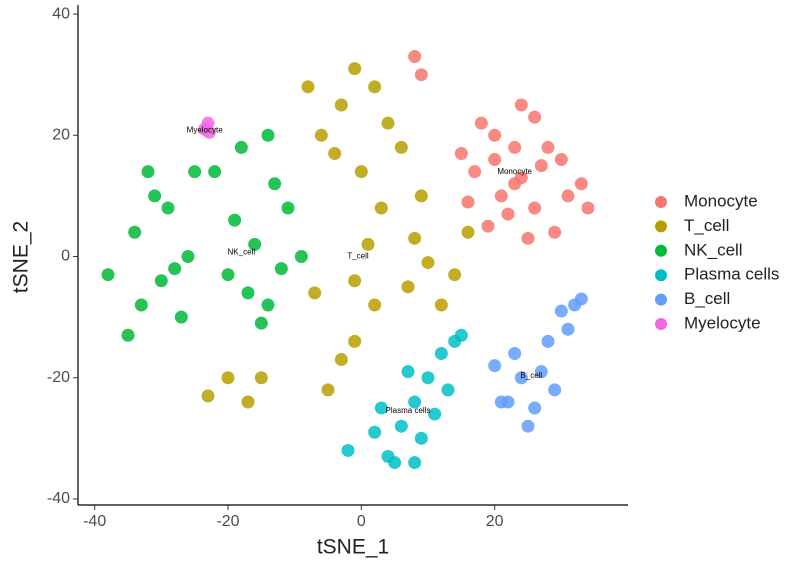  Describe the element at coordinates (353, 547) in the screenshot. I see `x-axis-title: tSNE_1` at that location.